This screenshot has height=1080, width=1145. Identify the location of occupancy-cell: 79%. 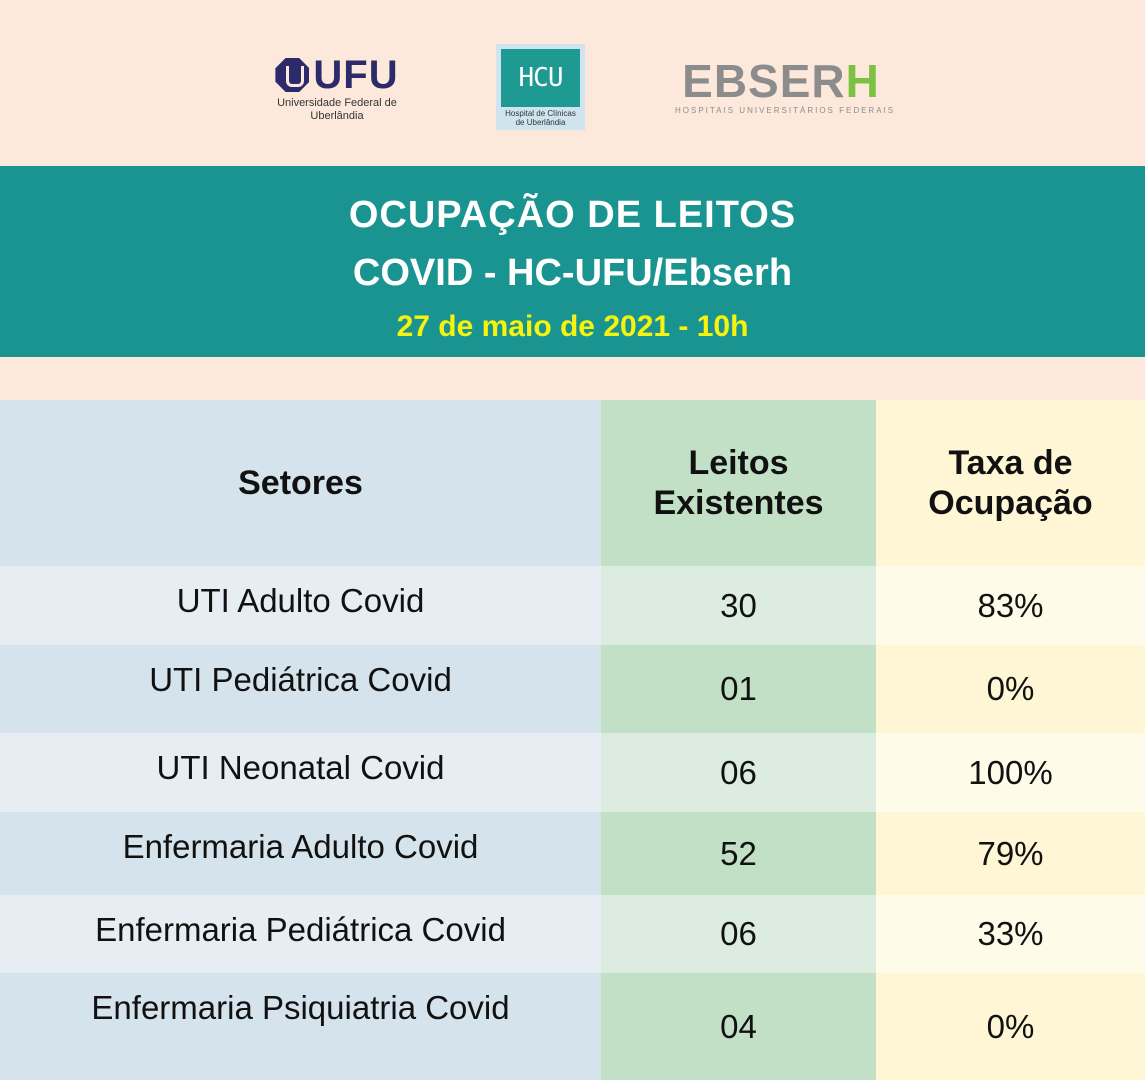
(1010, 853).